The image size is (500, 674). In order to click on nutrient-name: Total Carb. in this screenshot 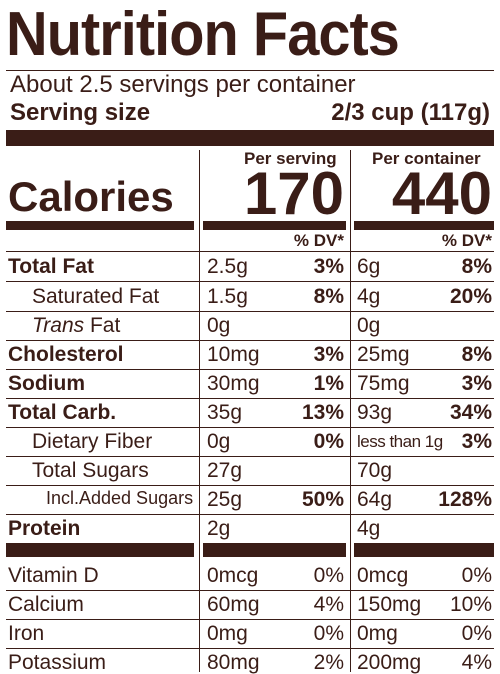, I will do `click(62, 412)`.